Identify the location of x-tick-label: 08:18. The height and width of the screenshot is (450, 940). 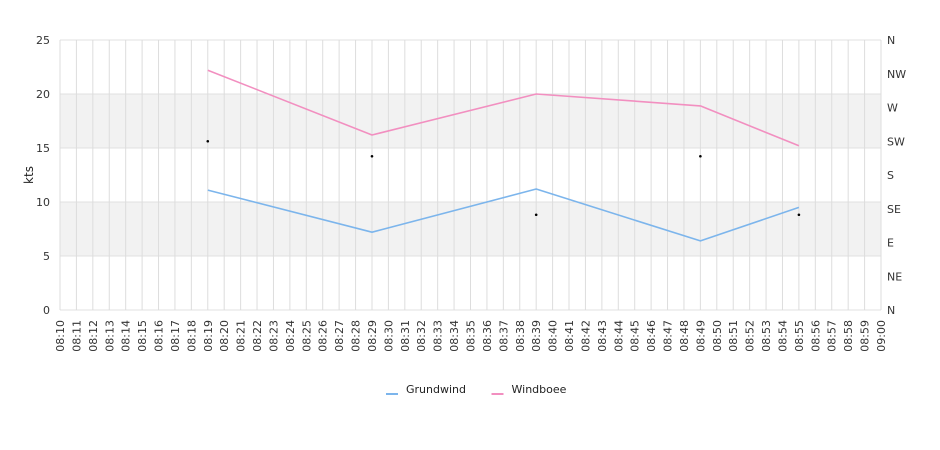
(191, 336).